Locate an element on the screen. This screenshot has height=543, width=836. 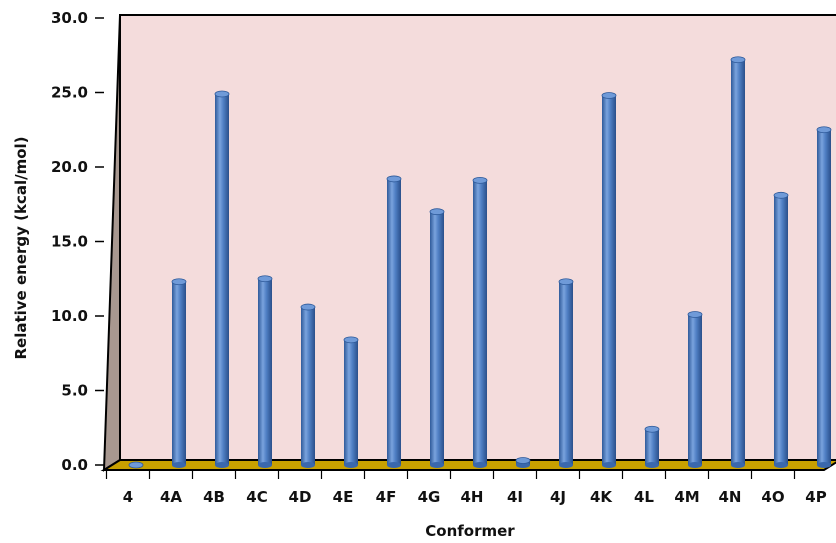
bar-4M is located at coordinates (695, 389).